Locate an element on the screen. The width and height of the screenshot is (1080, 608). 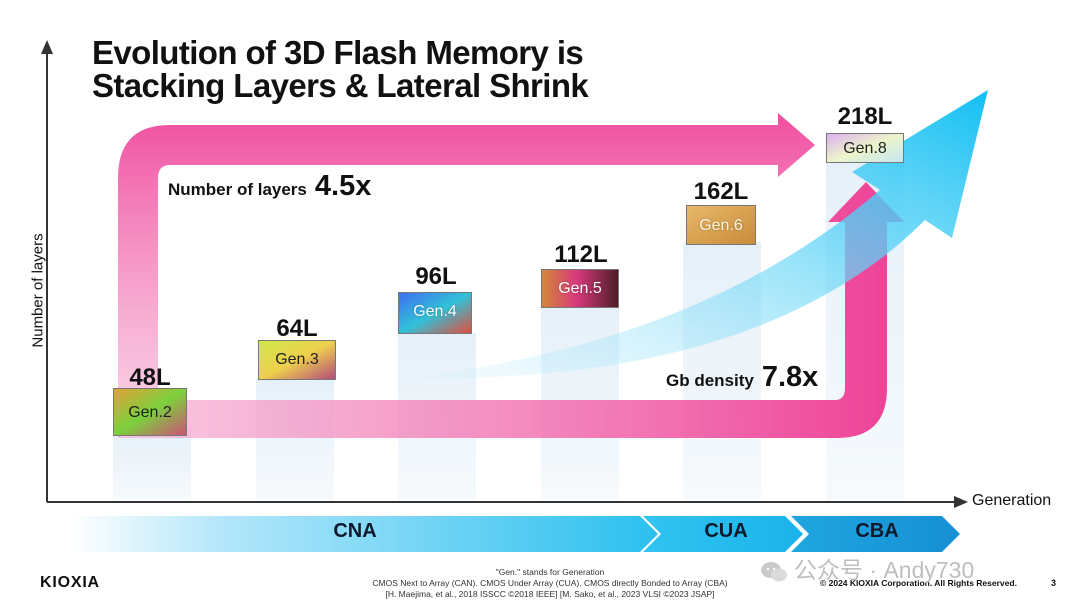
chip-label-gen2: Gen.2 is located at coordinates (150, 412).